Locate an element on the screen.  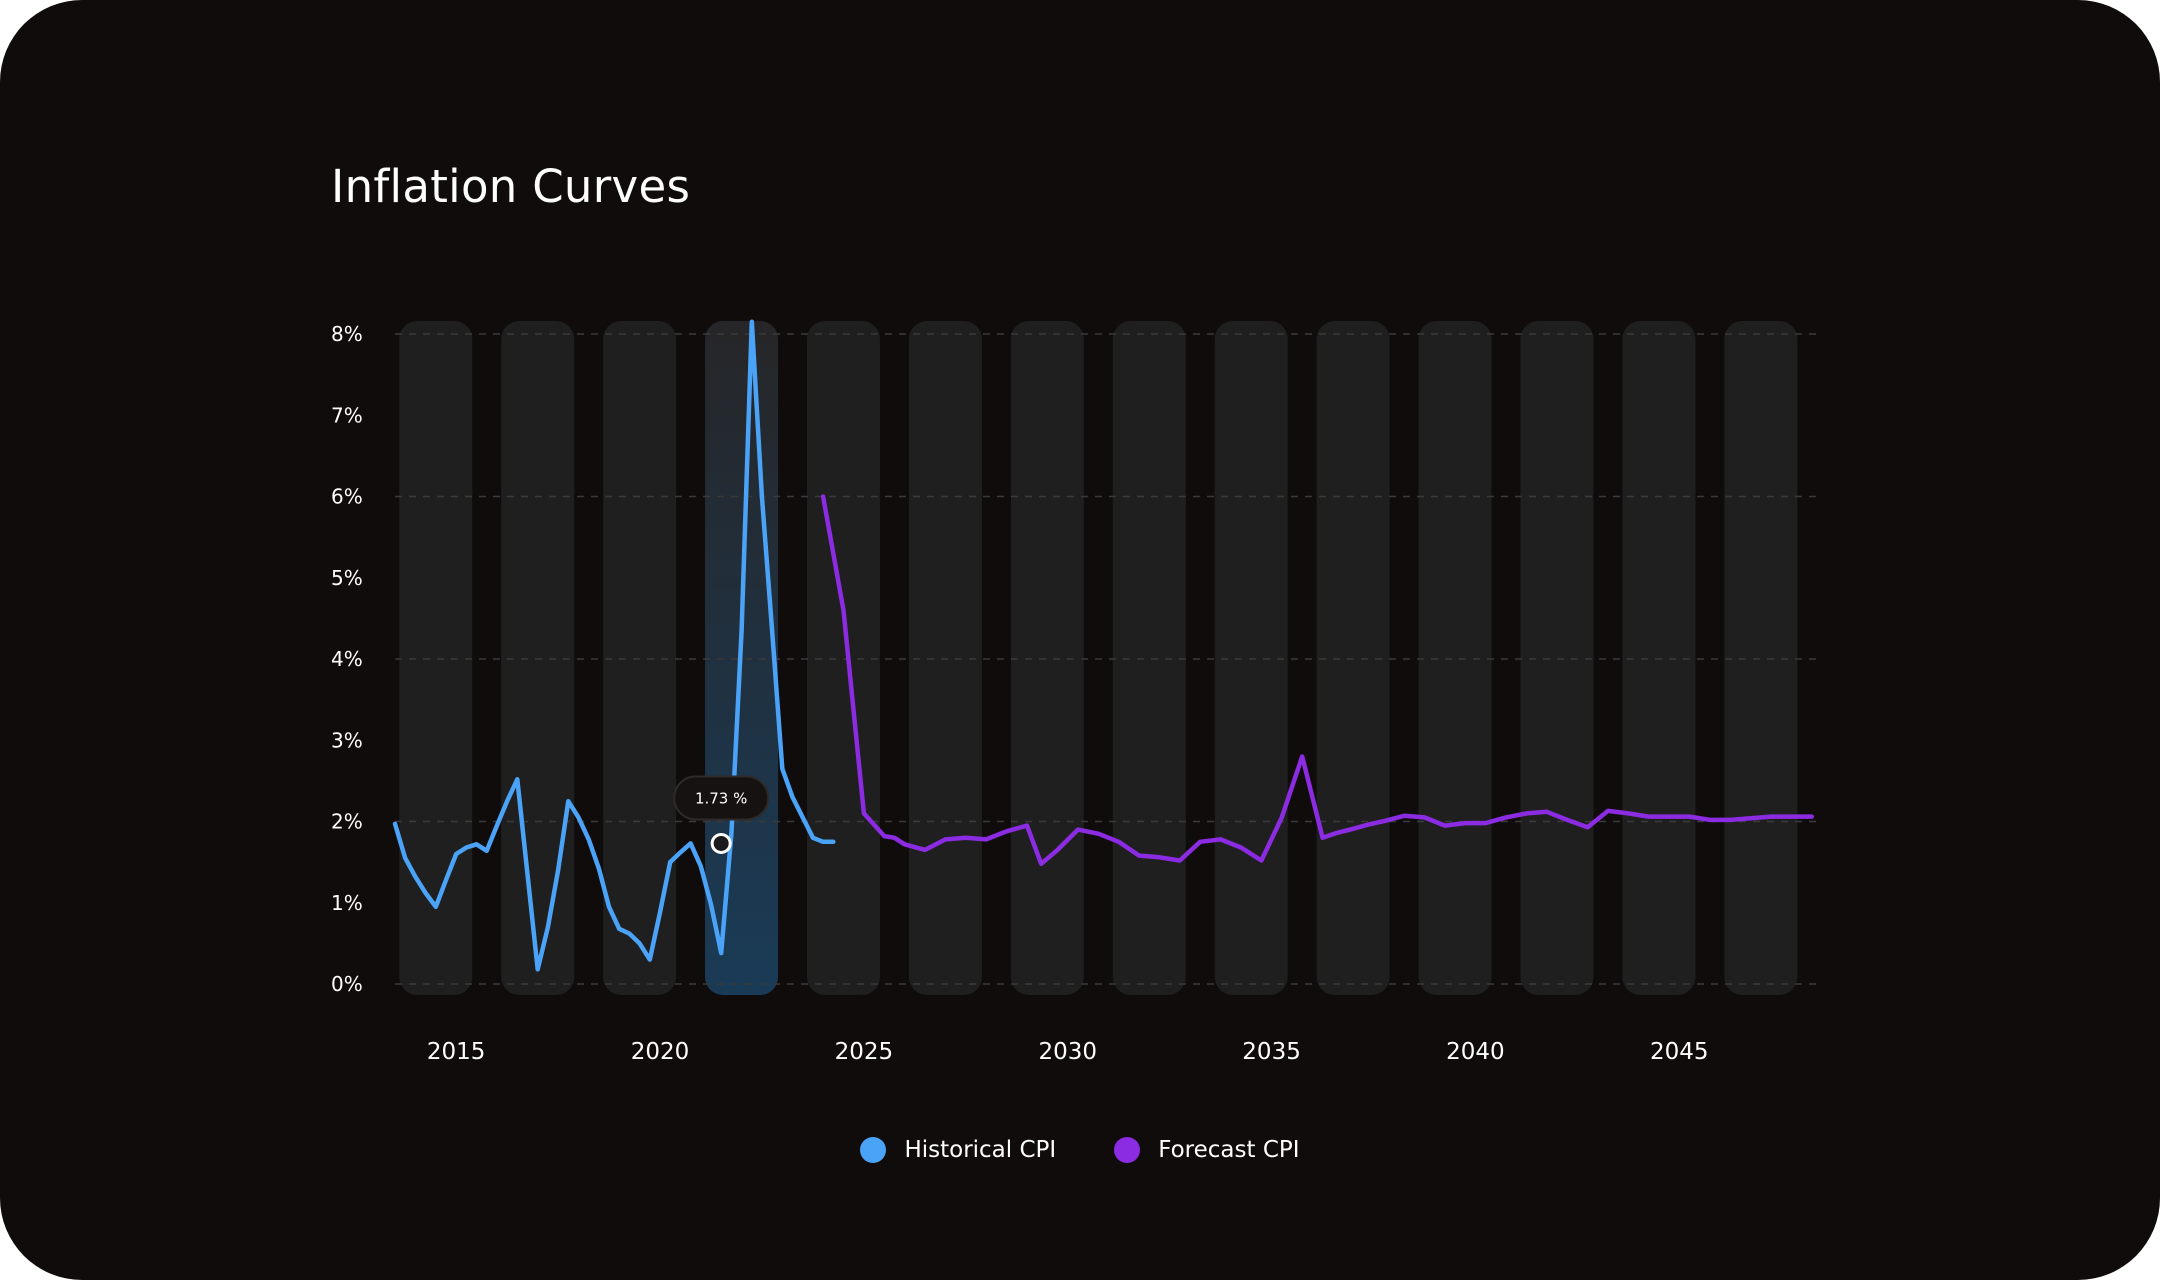
tooltip-marker is located at coordinates (721, 843).